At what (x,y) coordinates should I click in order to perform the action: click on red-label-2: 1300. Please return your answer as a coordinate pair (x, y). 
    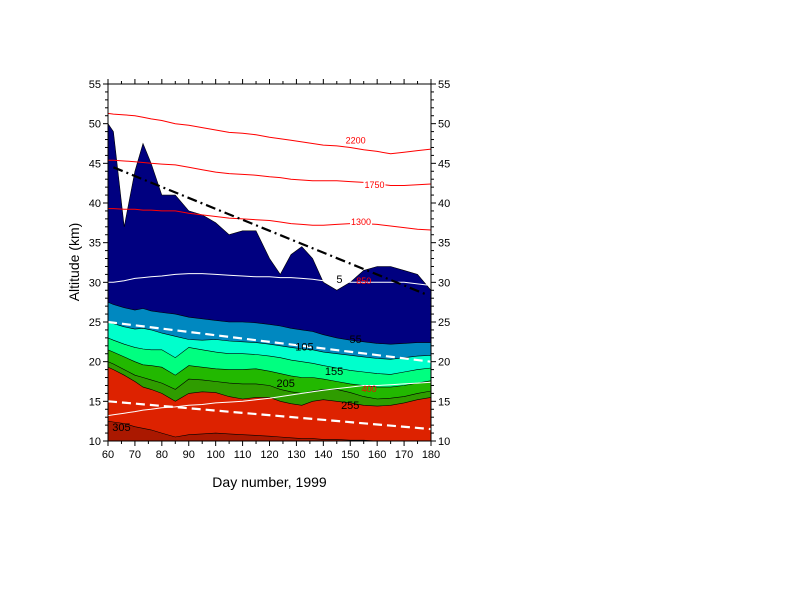
    Looking at the image, I should click on (361, 222).